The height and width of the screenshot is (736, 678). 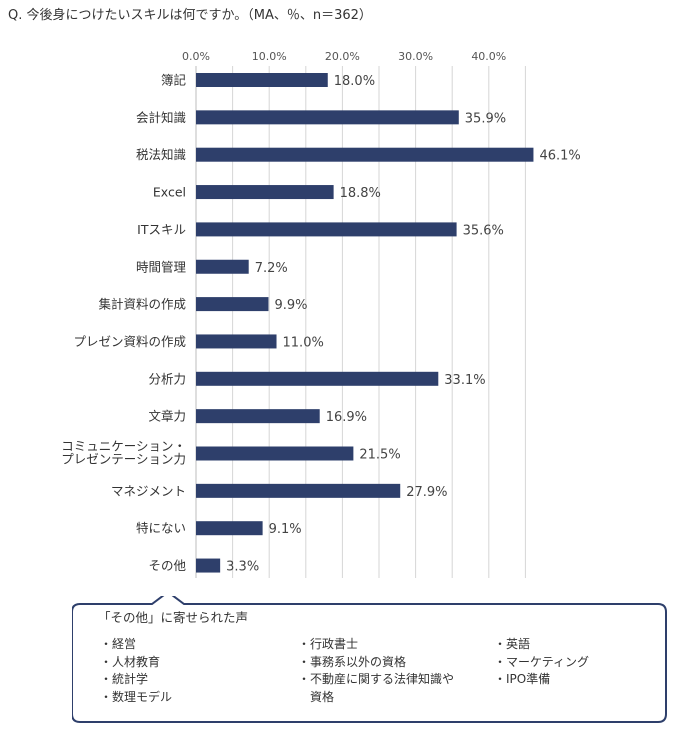 I want to click on callout-item: ・行政書士, so click(x=328, y=644).